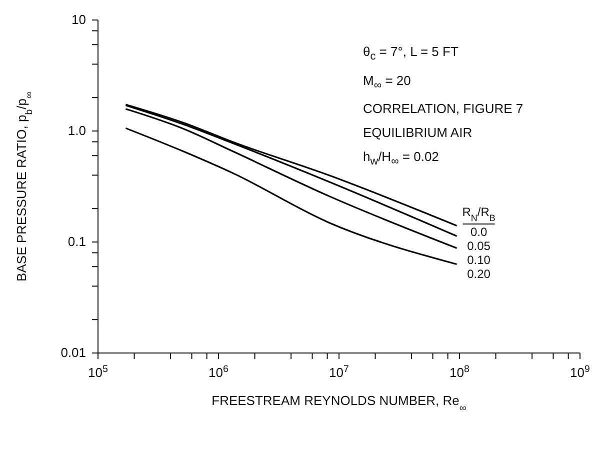 The height and width of the screenshot is (465, 607). I want to click on annotation: θ$_{c}$ = 7°, L = 5 FT, so click(411, 54).